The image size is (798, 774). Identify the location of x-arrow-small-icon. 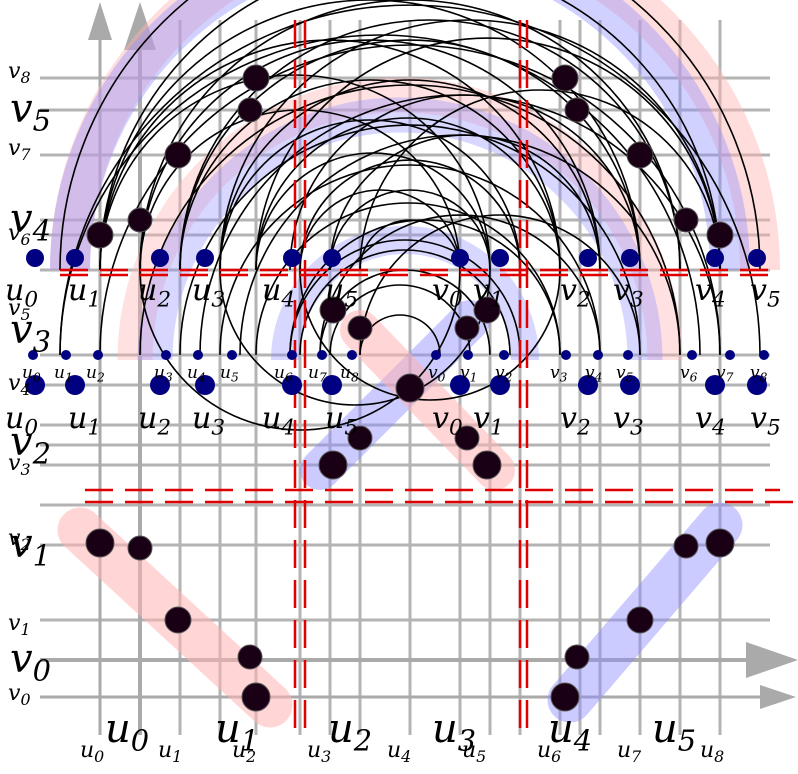
(778, 697).